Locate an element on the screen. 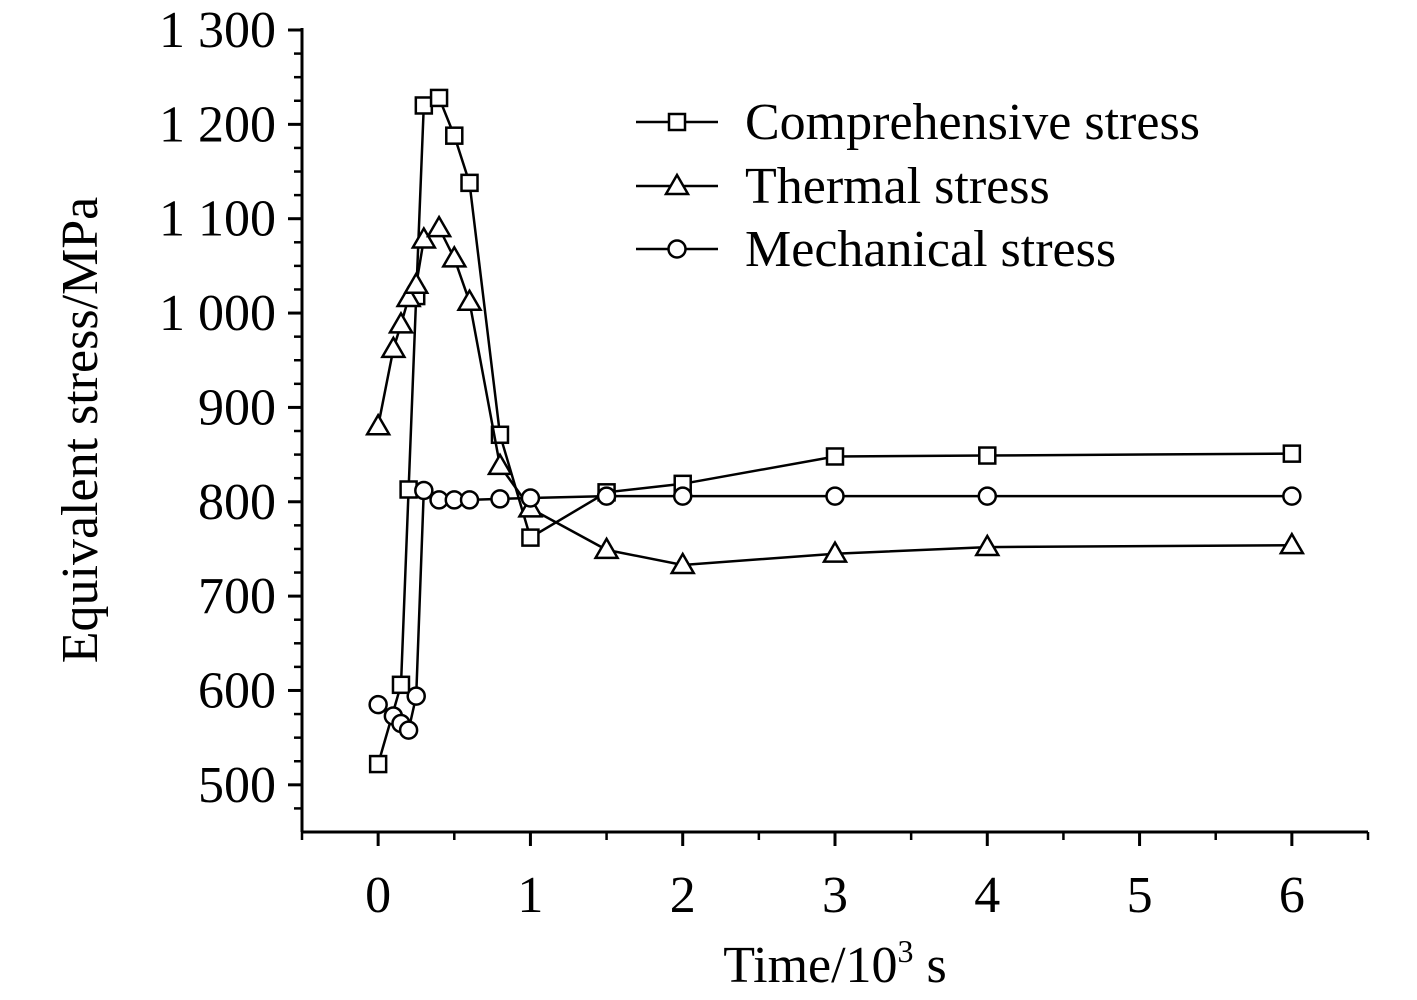 The height and width of the screenshot is (1000, 1417). x-tick-label: 6 is located at coordinates (1292, 895).